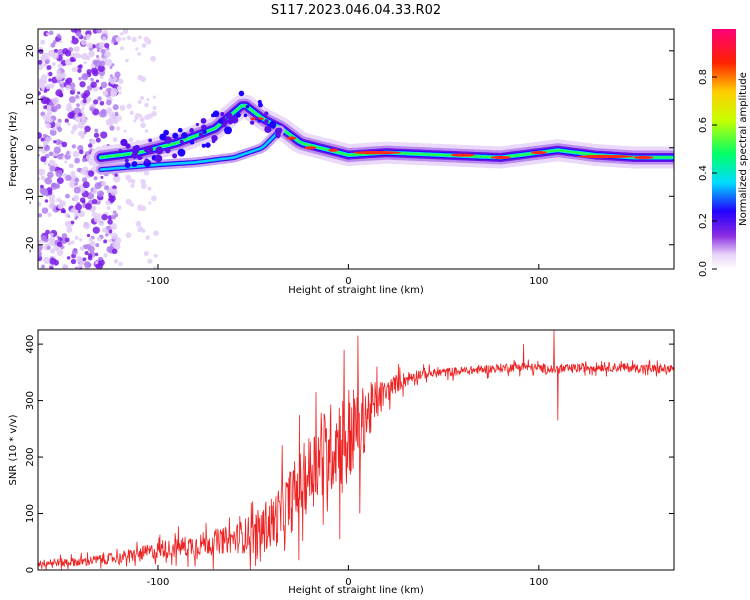  What do you see at coordinates (356, 10) in the screenshot?
I see `figure-title: S117.2023.046.04.33.R02` at bounding box center [356, 10].